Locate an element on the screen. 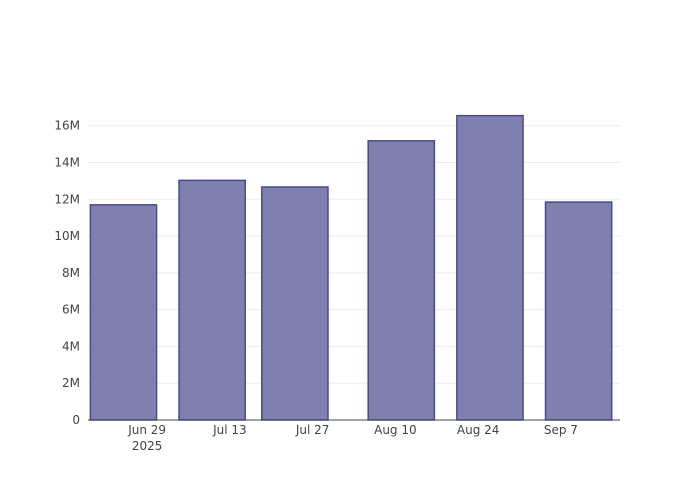  x-tick-label: Aug 10 is located at coordinates (395, 430).